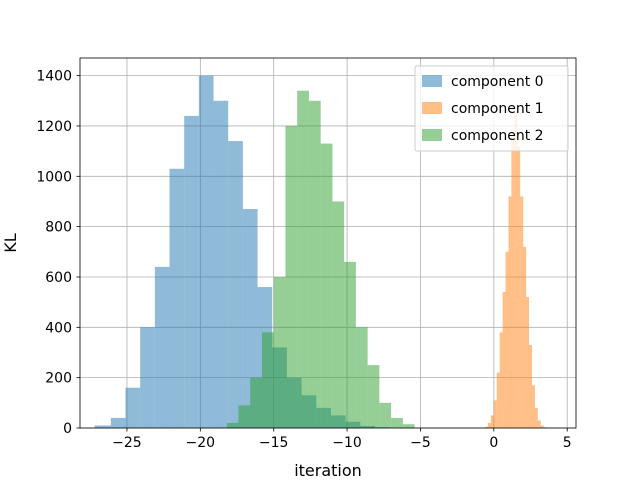 The image size is (640, 480). What do you see at coordinates (328, 470) in the screenshot?
I see `x-axis-label: iteration` at bounding box center [328, 470].